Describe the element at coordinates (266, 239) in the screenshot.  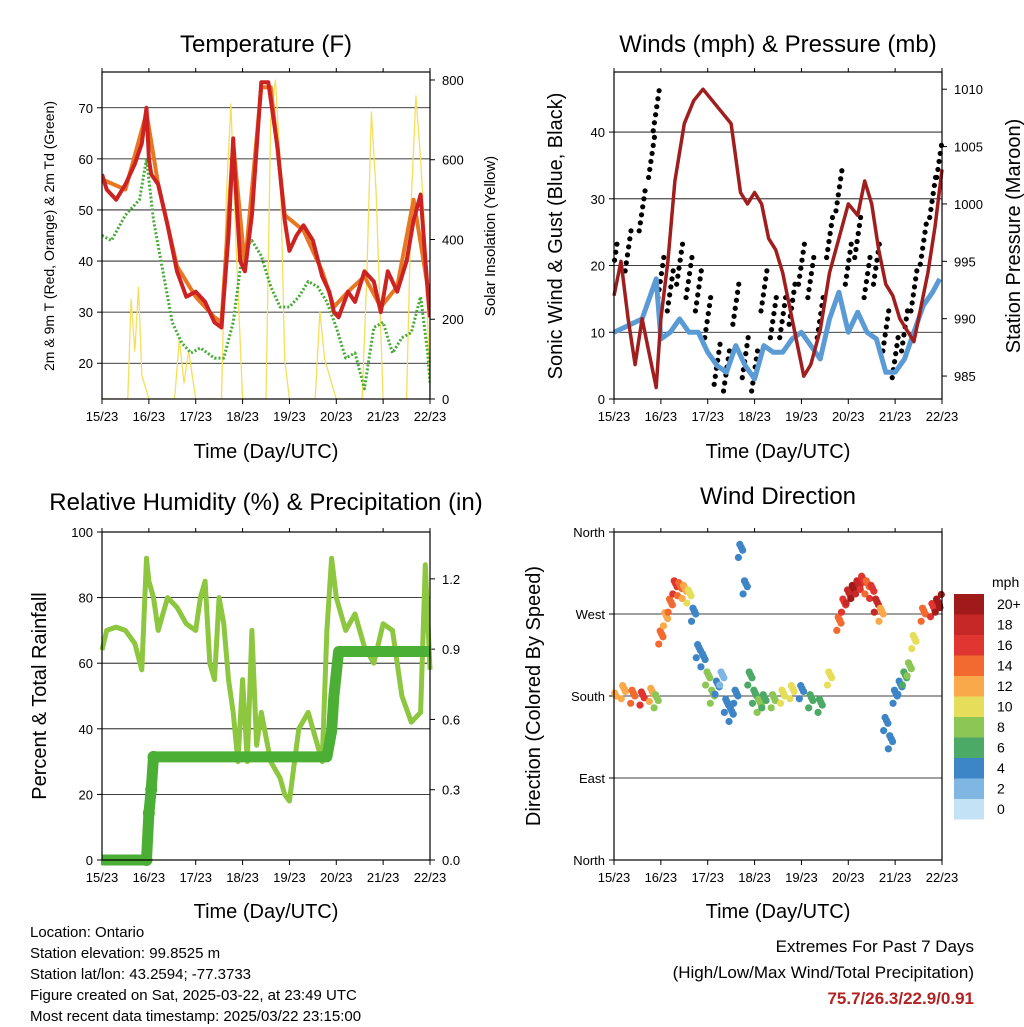
I see `series-line` at that location.